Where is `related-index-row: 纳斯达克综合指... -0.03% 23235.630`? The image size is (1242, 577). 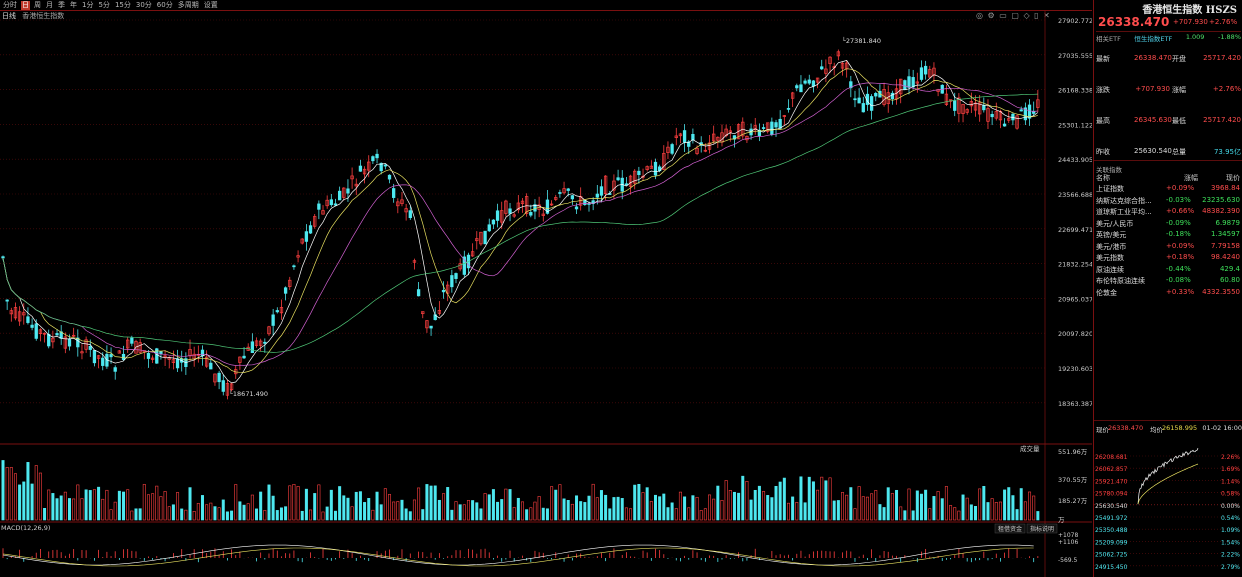
related-index-row: 纳斯达克综合指... -0.03% 23235.630 is located at coordinates (1168, 201).